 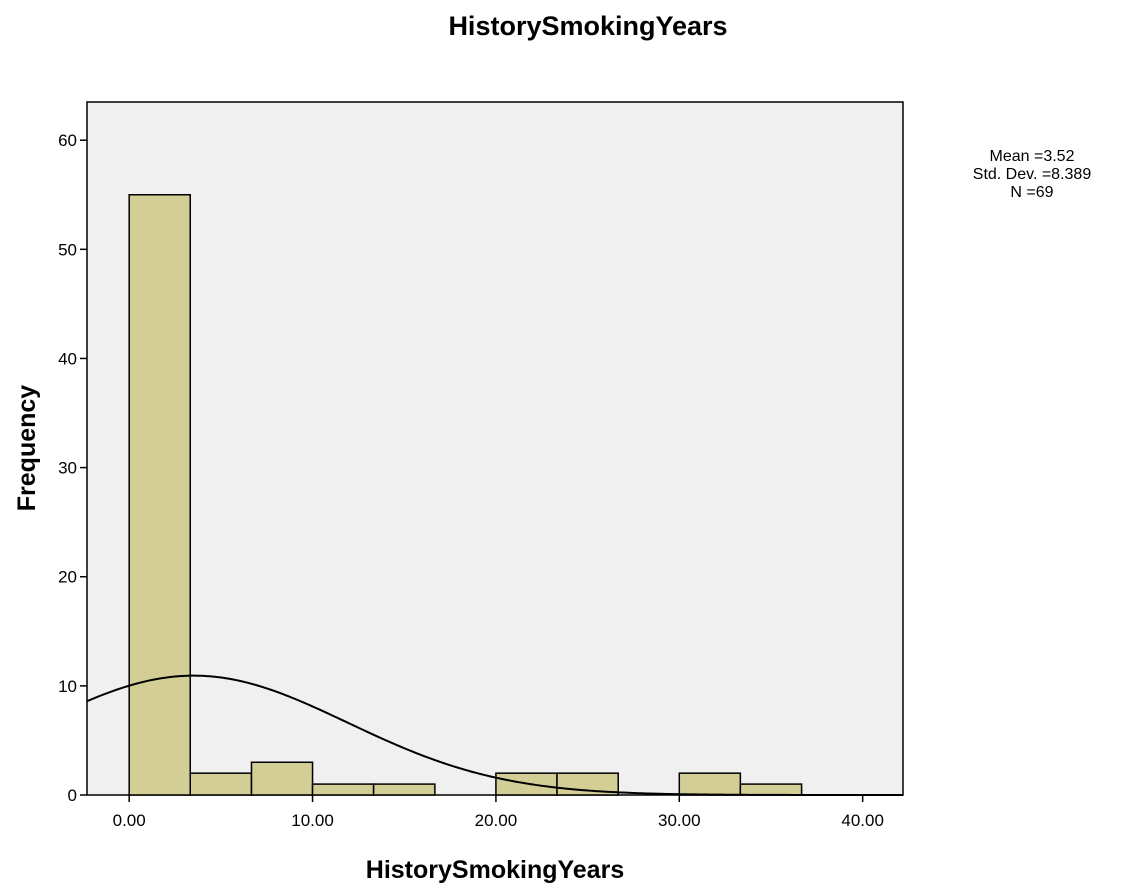 What do you see at coordinates (67, 249) in the screenshot?
I see `y-tick-label: 50` at bounding box center [67, 249].